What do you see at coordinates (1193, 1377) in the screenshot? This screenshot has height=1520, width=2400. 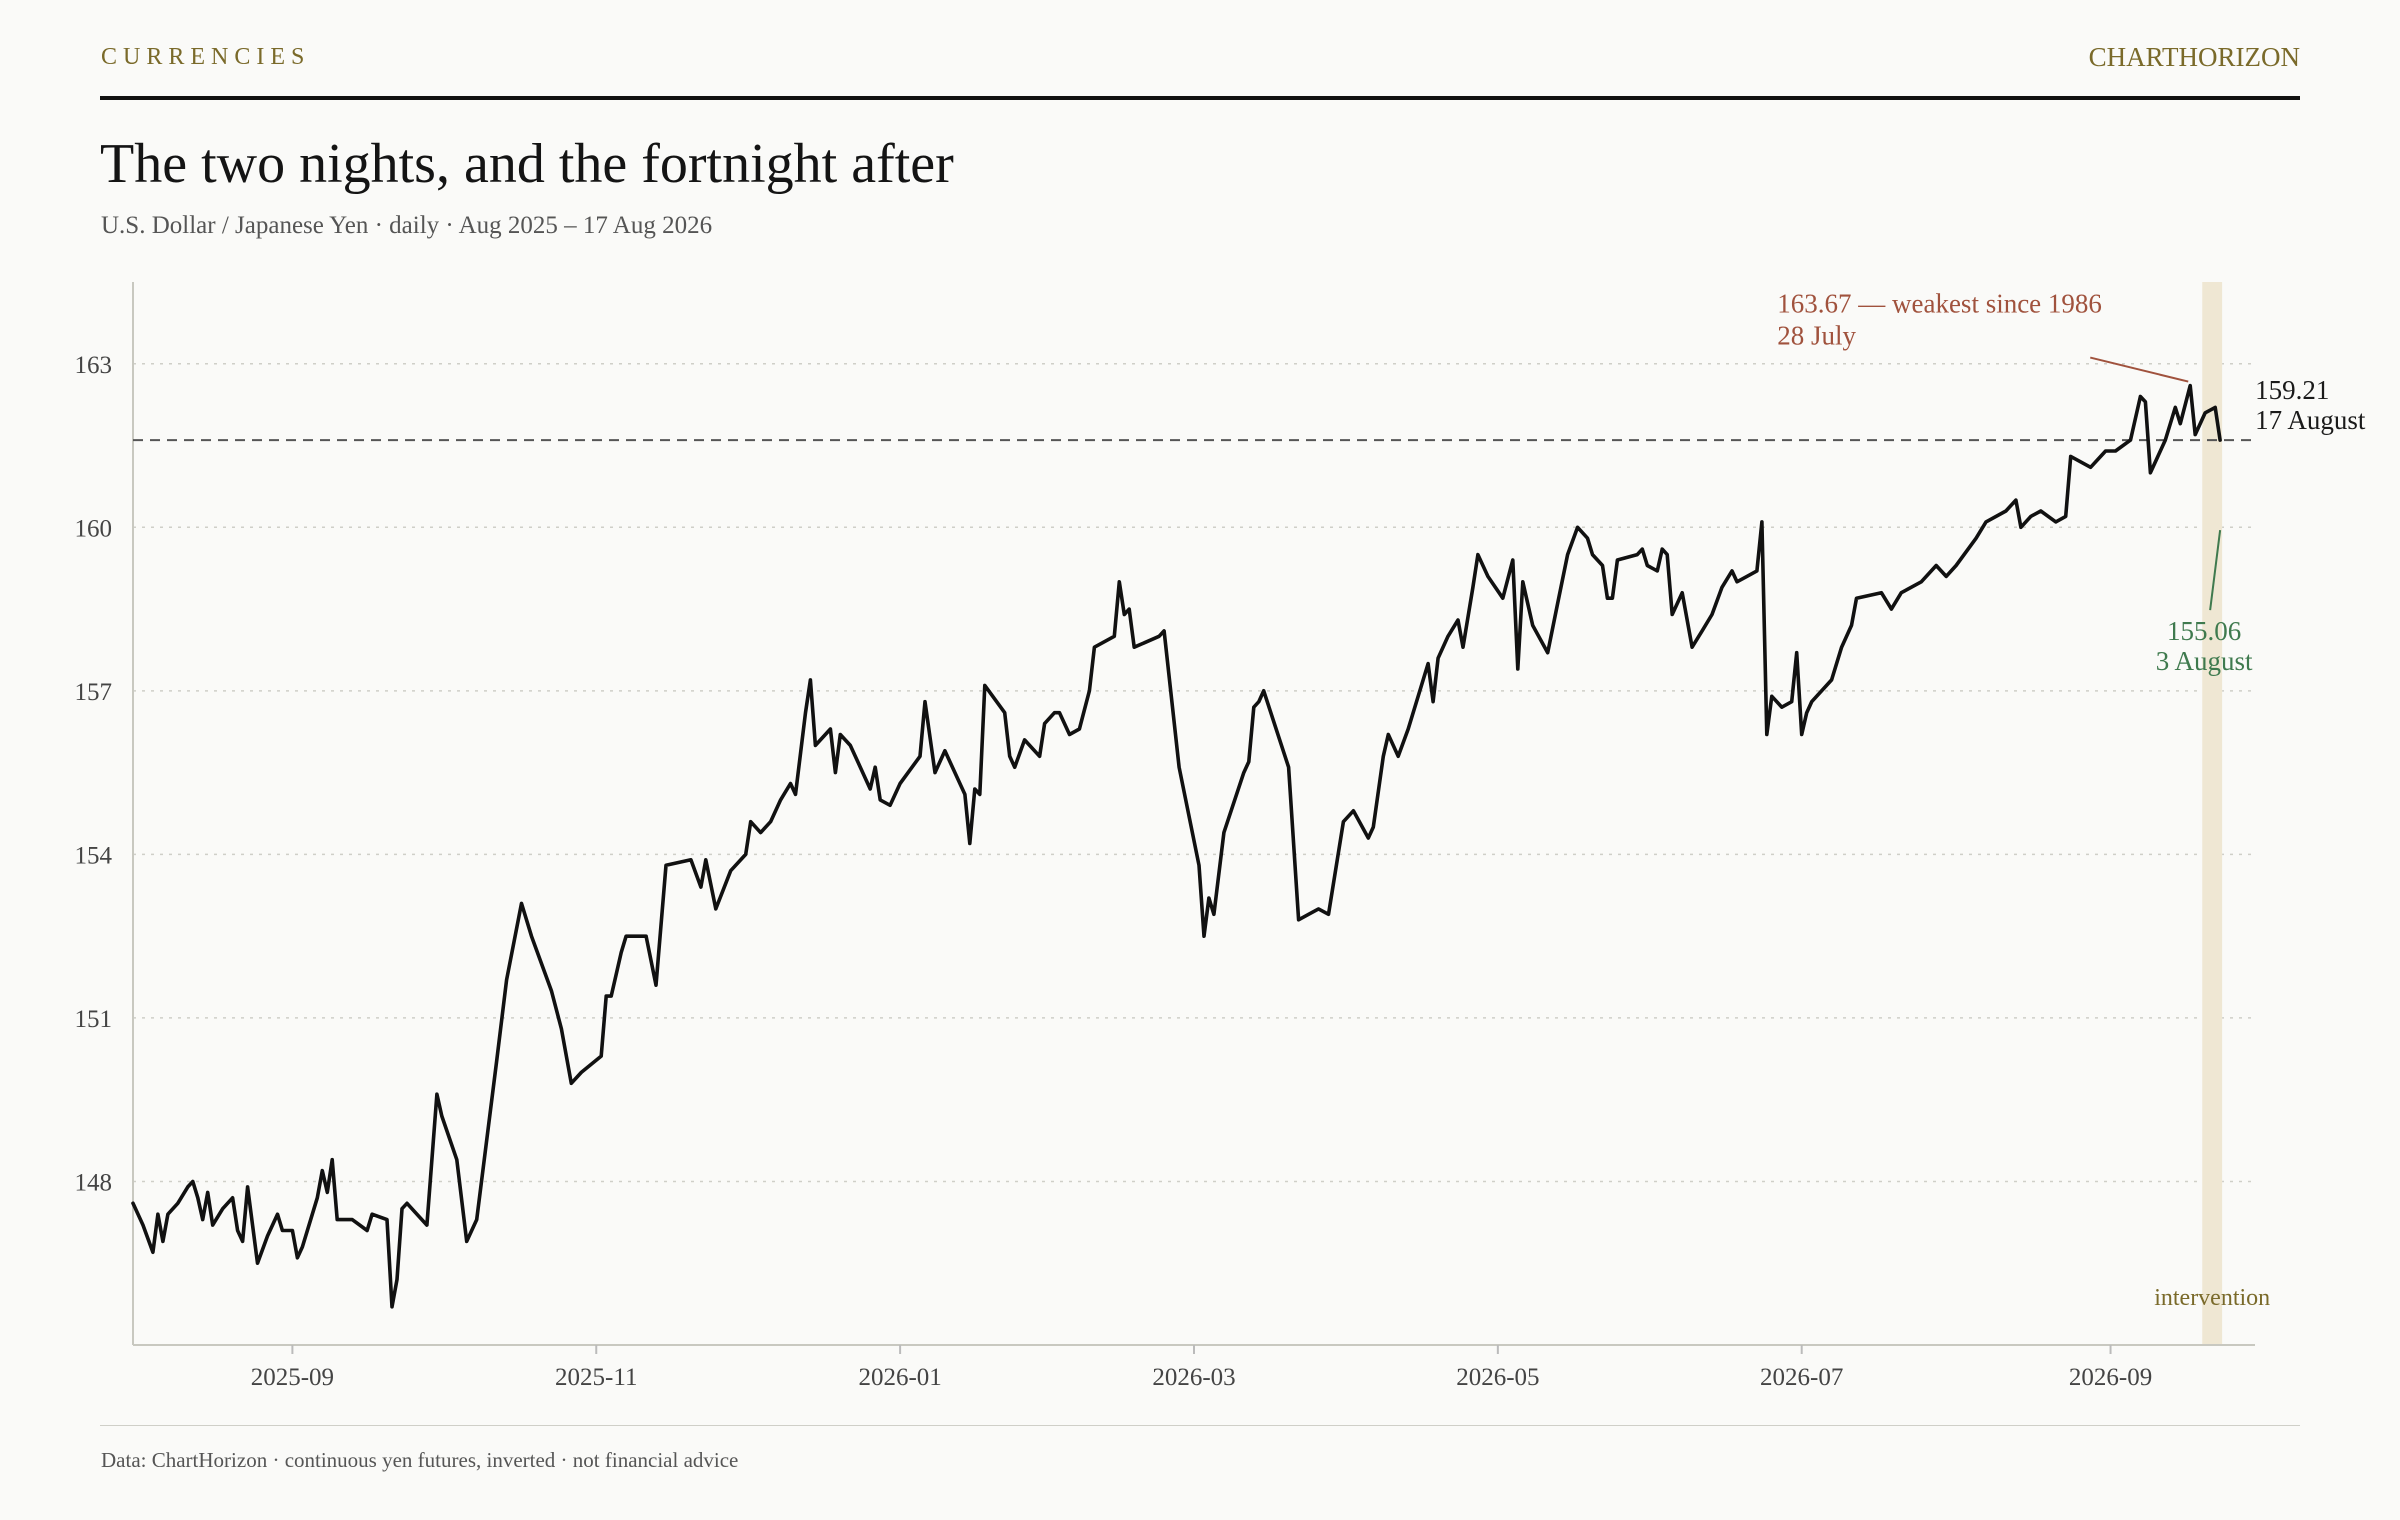 I see `x-tick-label: 2026-03` at bounding box center [1193, 1377].